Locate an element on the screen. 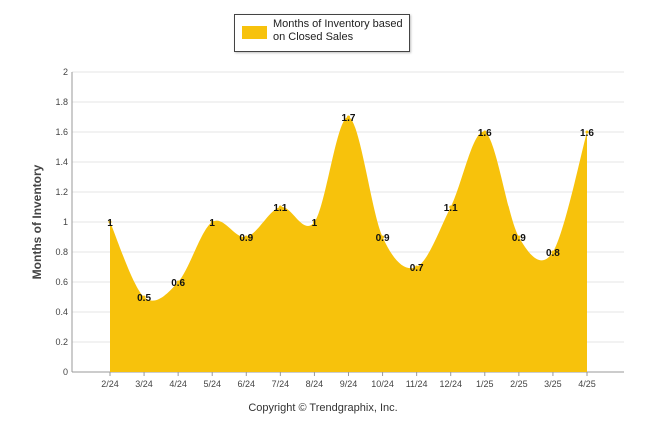 Image resolution: width=646 pixels, height=439 pixels. x-tick-label: 2/24 is located at coordinates (110, 384).